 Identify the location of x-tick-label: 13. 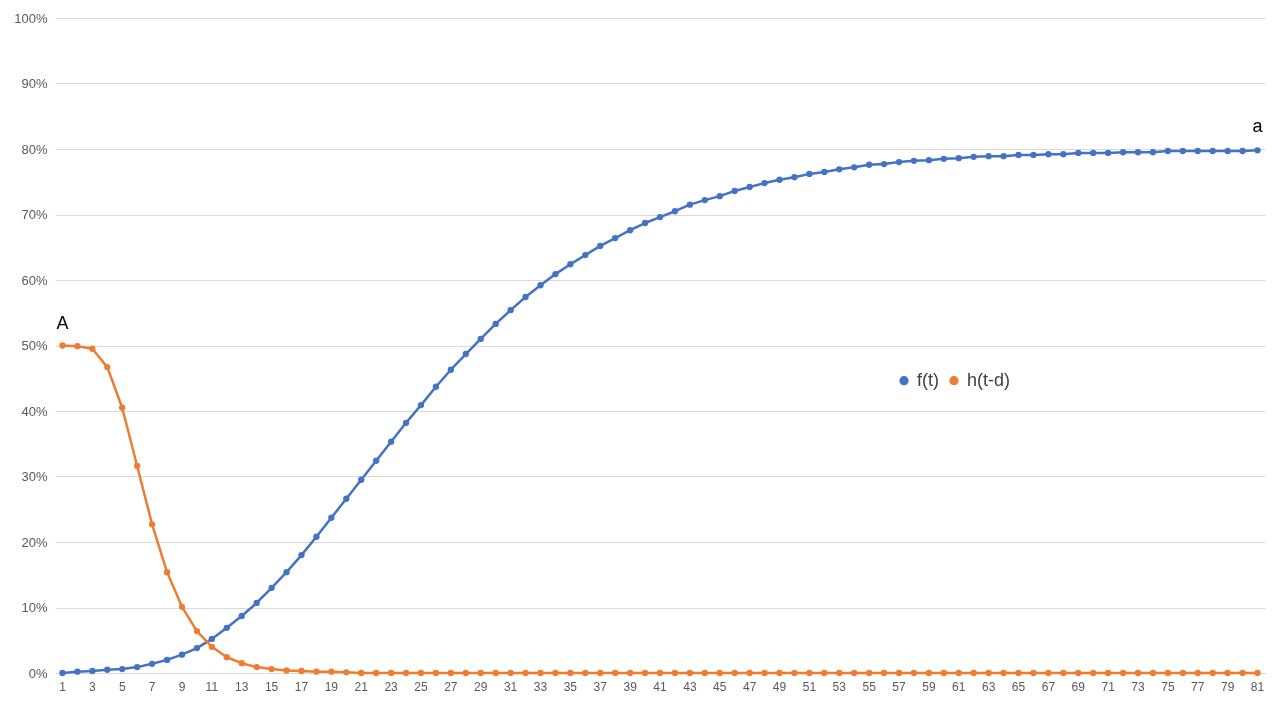
(242, 687).